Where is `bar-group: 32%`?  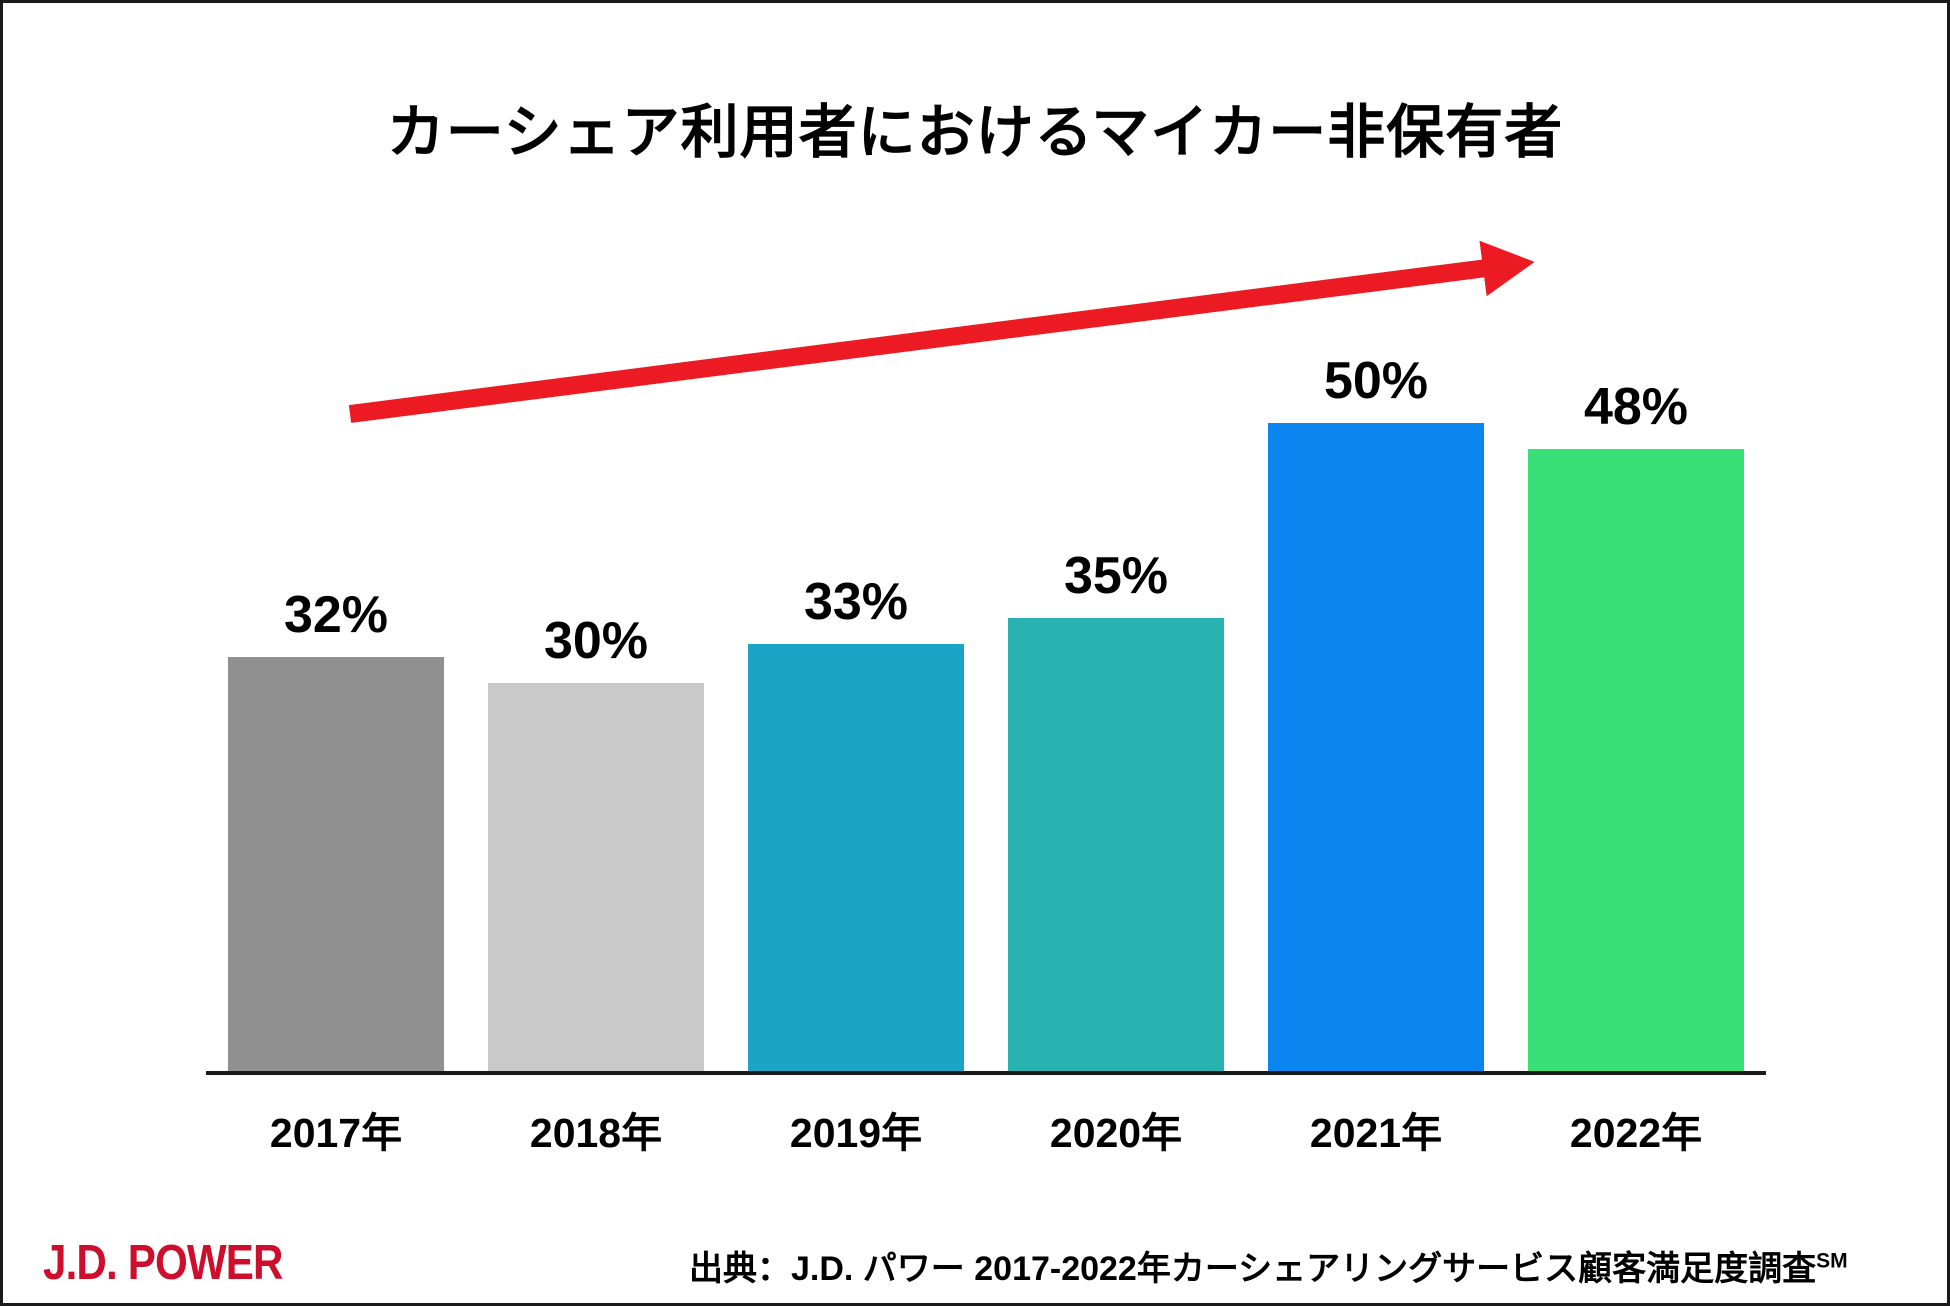
bar-group: 32% is located at coordinates (336, 827).